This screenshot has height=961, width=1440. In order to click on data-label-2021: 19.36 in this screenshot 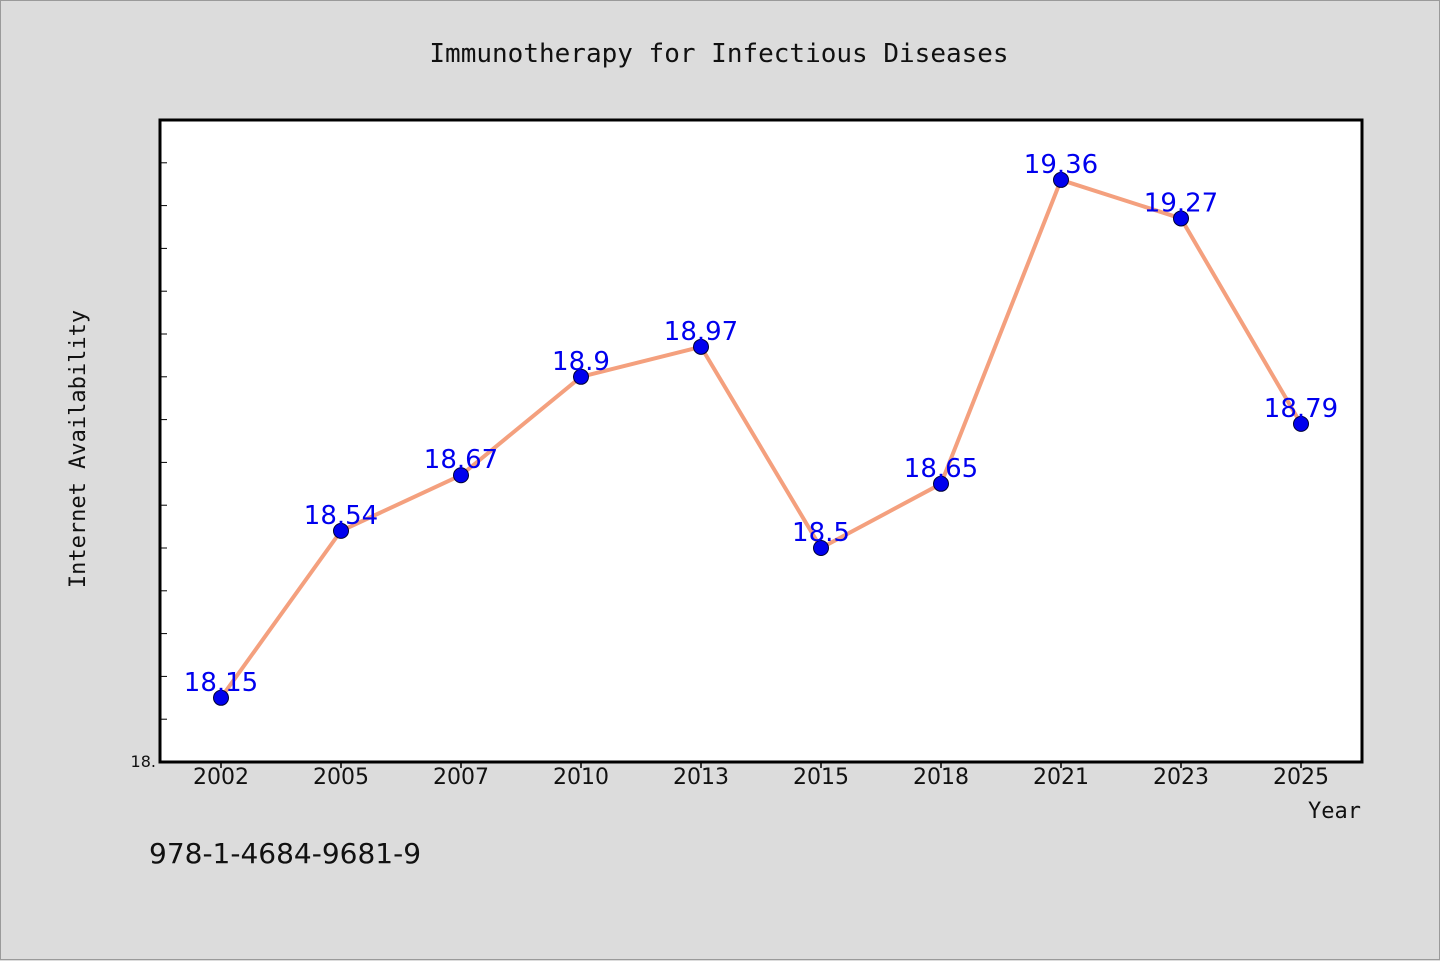, I will do `click(1061, 165)`.